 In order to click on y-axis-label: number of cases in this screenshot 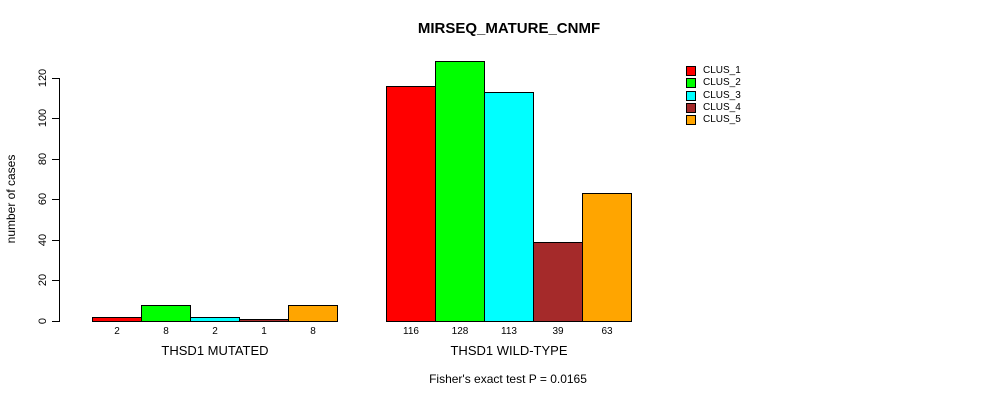, I will do `click(11, 199)`.